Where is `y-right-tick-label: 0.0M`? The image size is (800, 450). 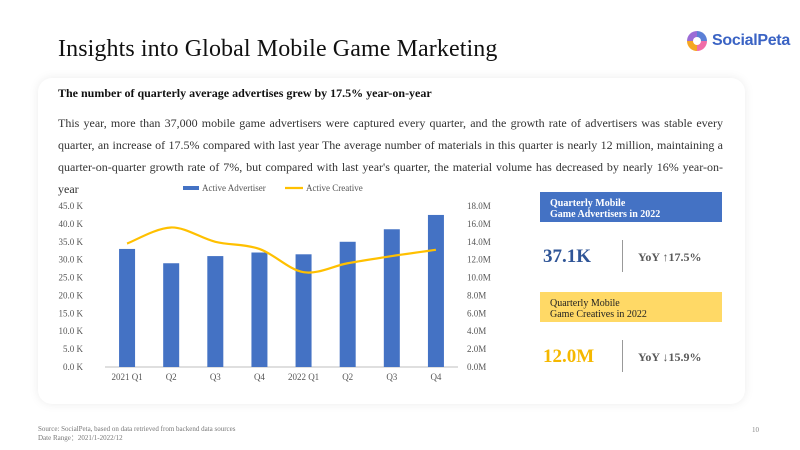 y-right-tick-label: 0.0M is located at coordinates (476, 367).